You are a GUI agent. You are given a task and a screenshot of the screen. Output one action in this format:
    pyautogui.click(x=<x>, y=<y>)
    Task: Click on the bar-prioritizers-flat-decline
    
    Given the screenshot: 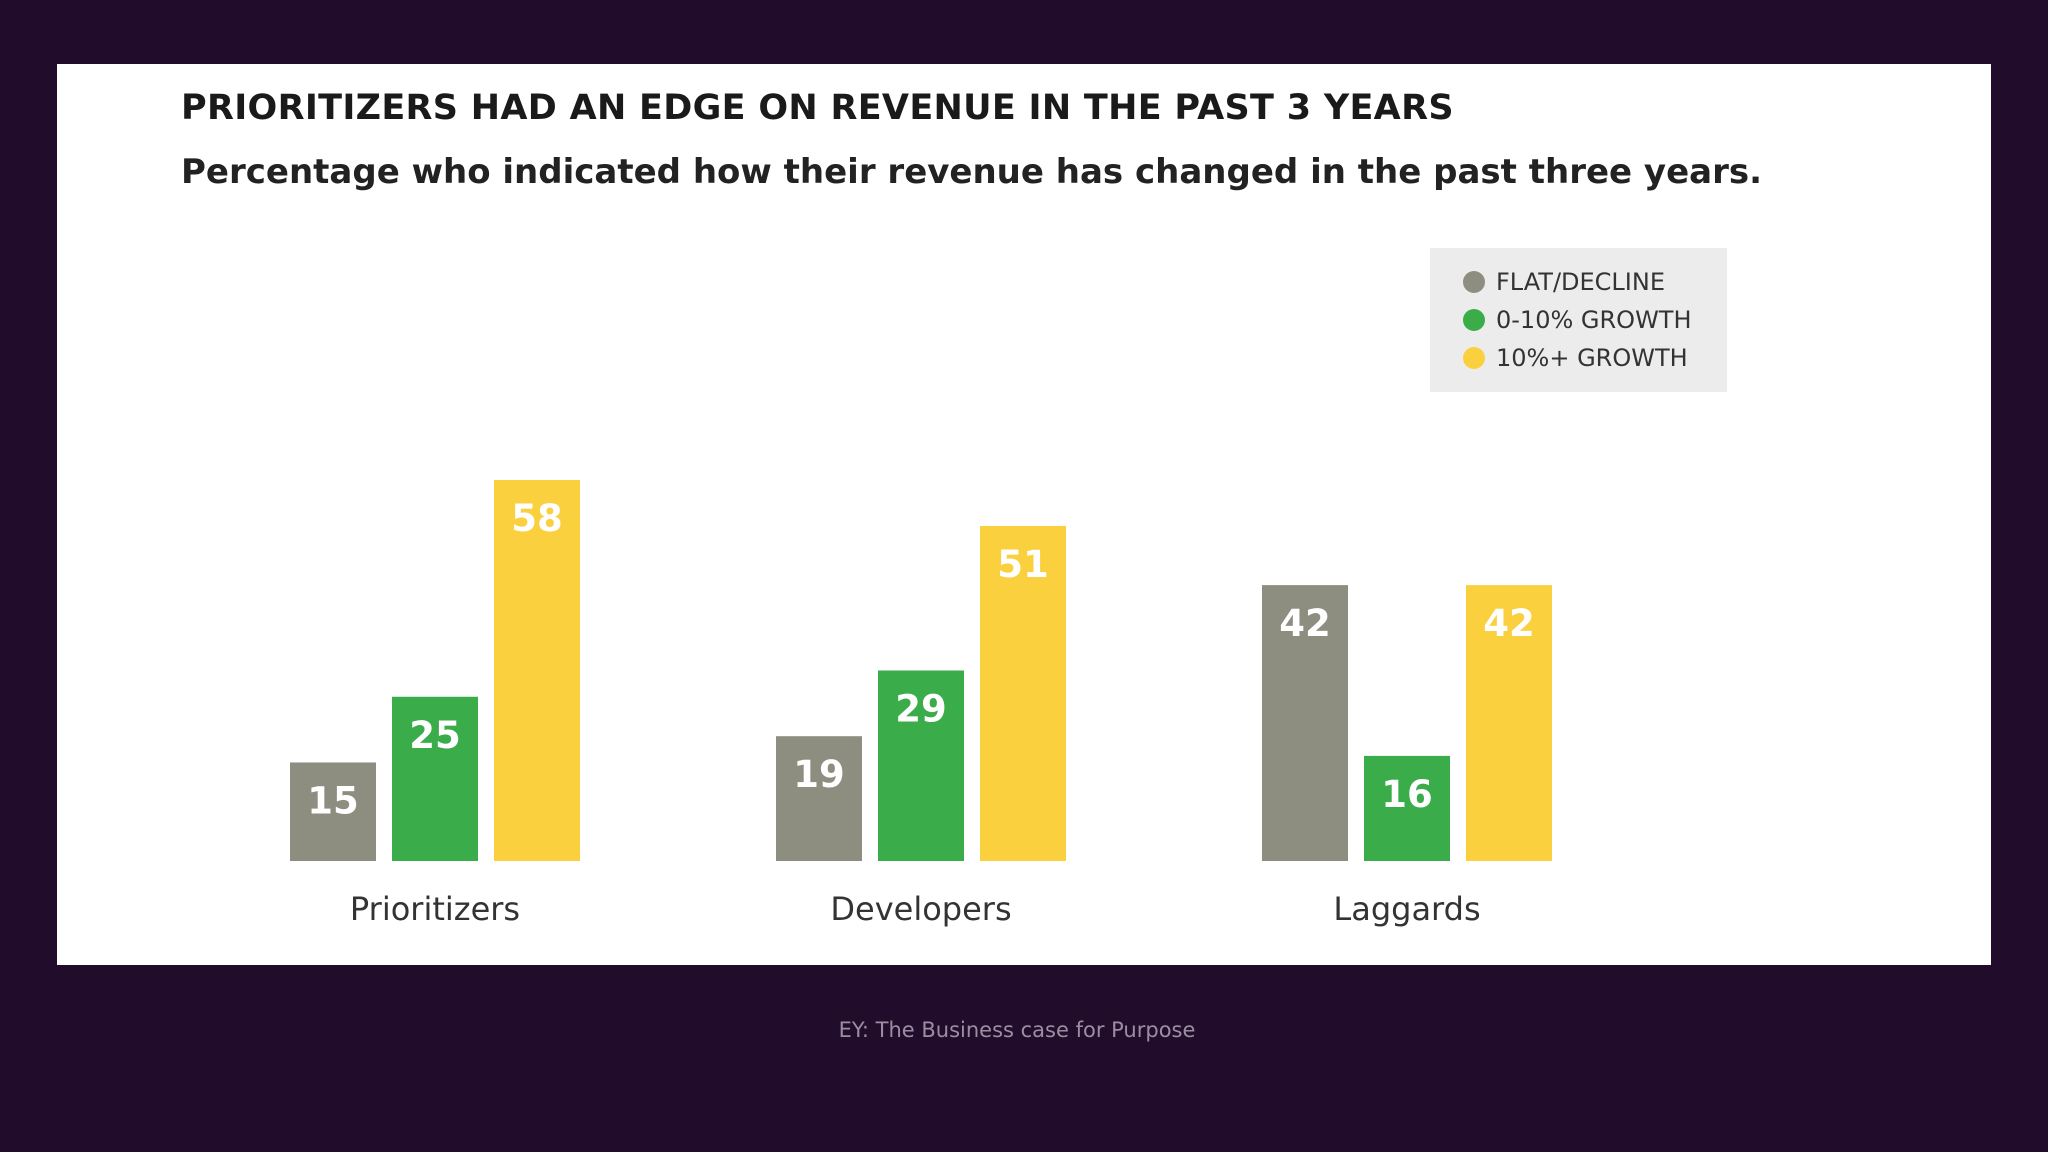 What is the action you would take?
    pyautogui.click(x=333, y=811)
    